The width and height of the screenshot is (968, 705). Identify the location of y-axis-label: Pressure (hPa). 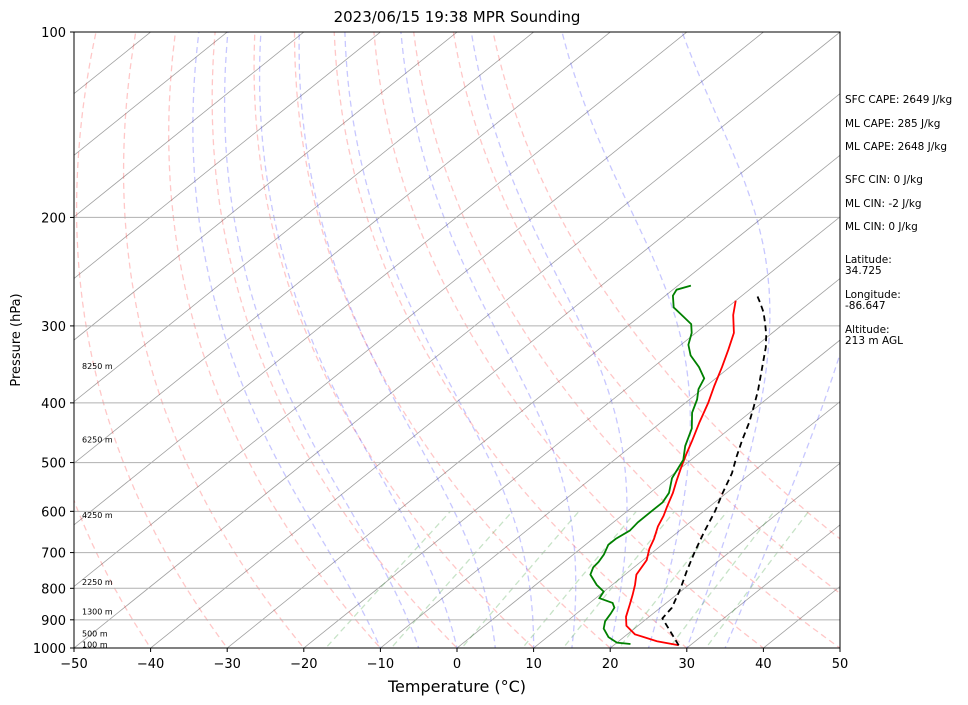
(16, 339).